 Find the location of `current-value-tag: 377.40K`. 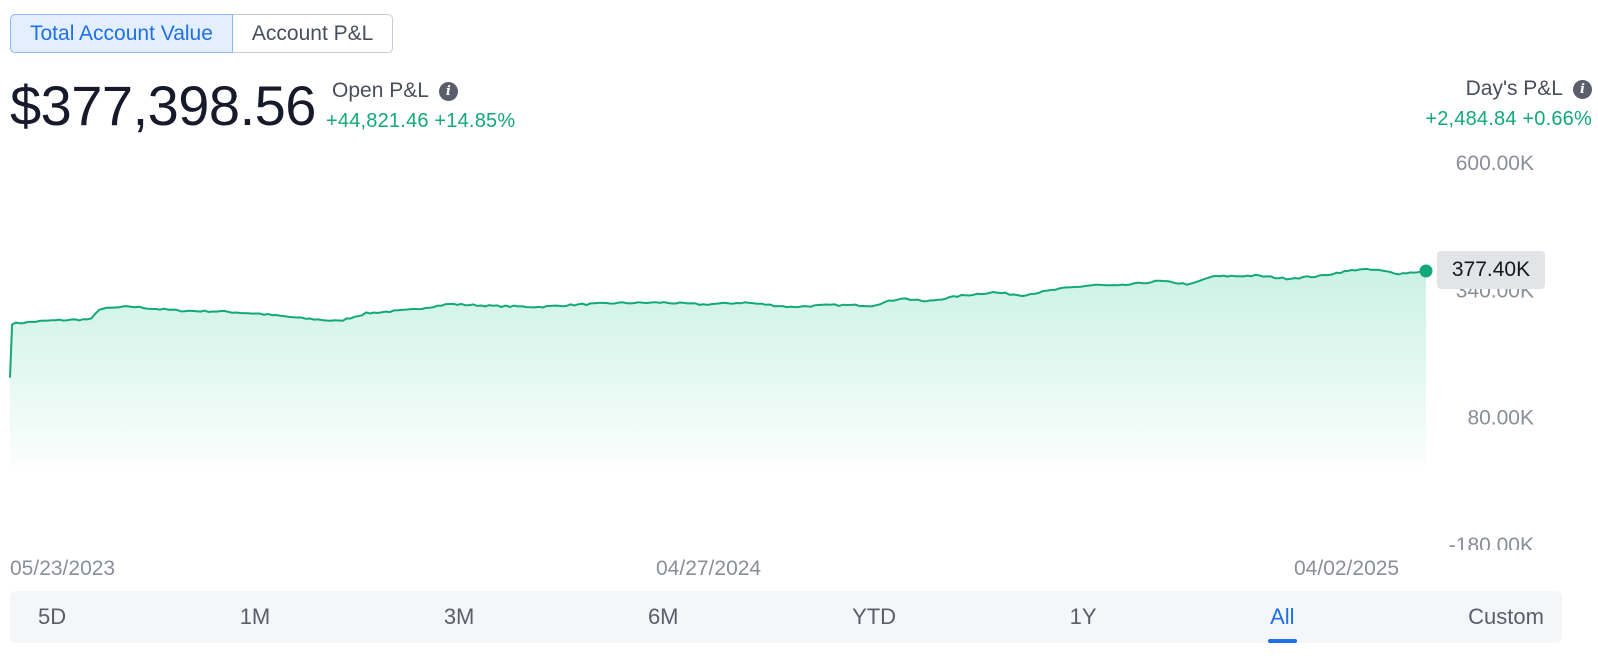

current-value-tag: 377.40K is located at coordinates (1491, 270).